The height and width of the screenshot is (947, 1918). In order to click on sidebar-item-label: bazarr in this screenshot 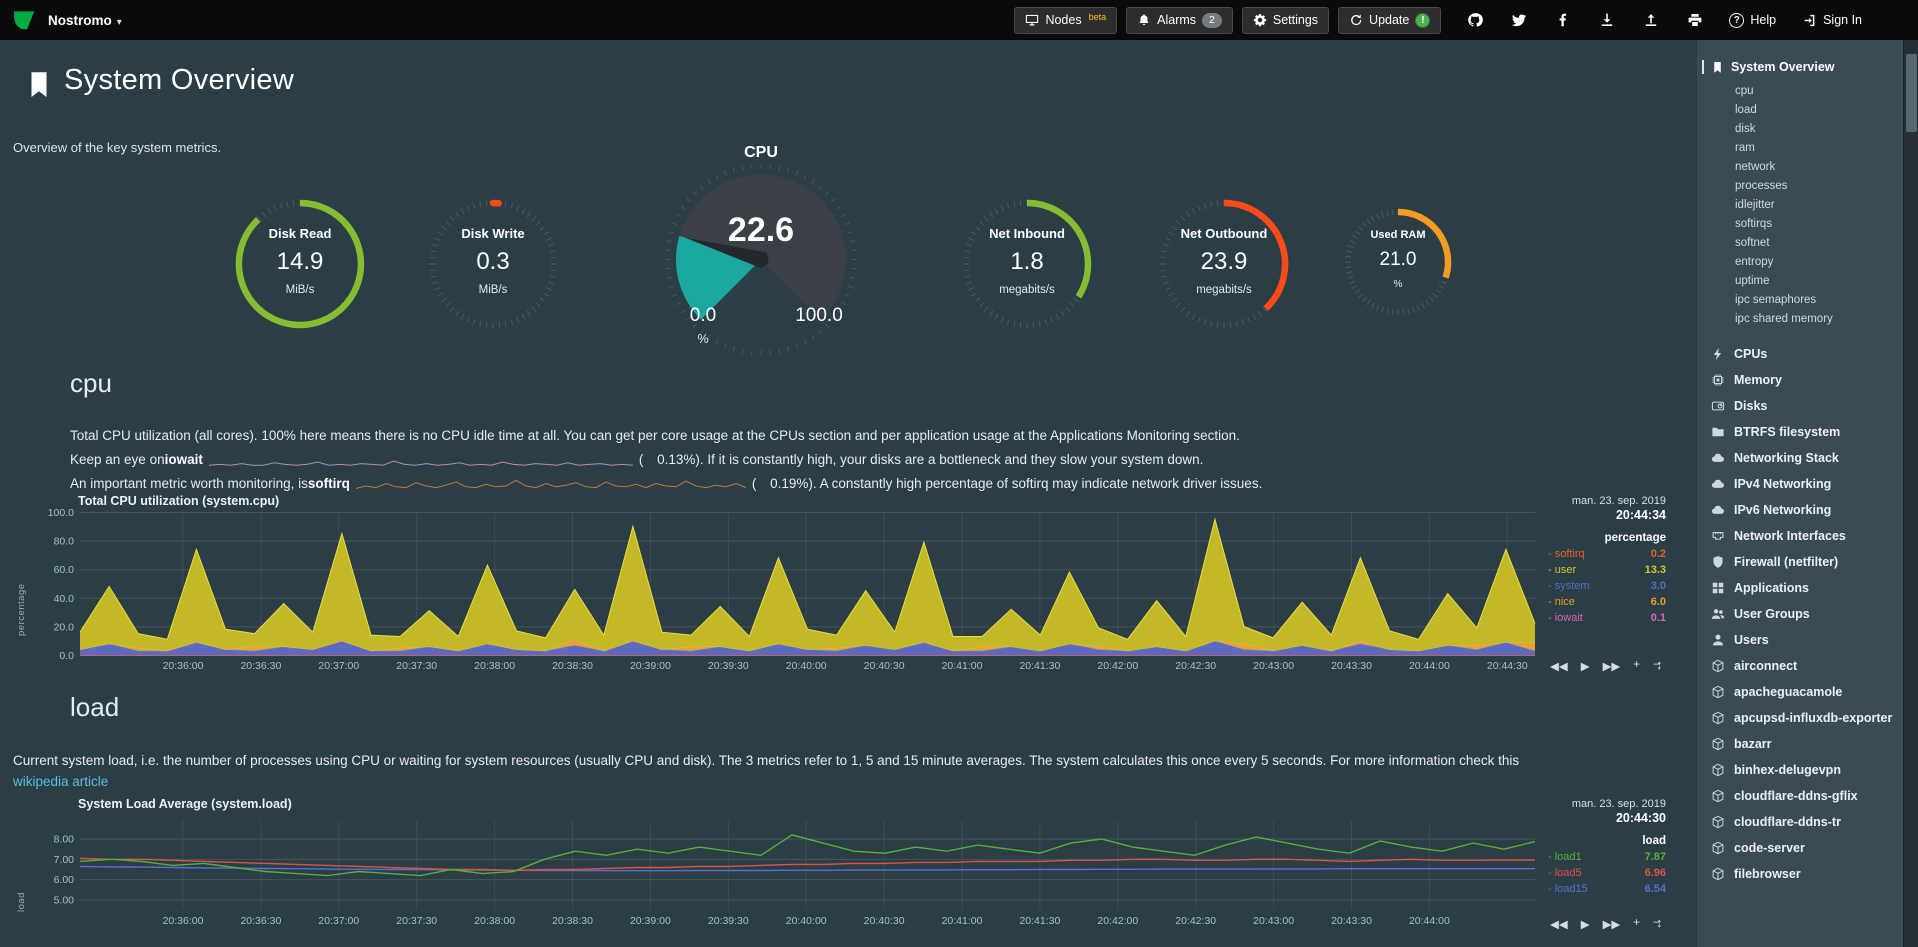, I will do `click(1753, 743)`.